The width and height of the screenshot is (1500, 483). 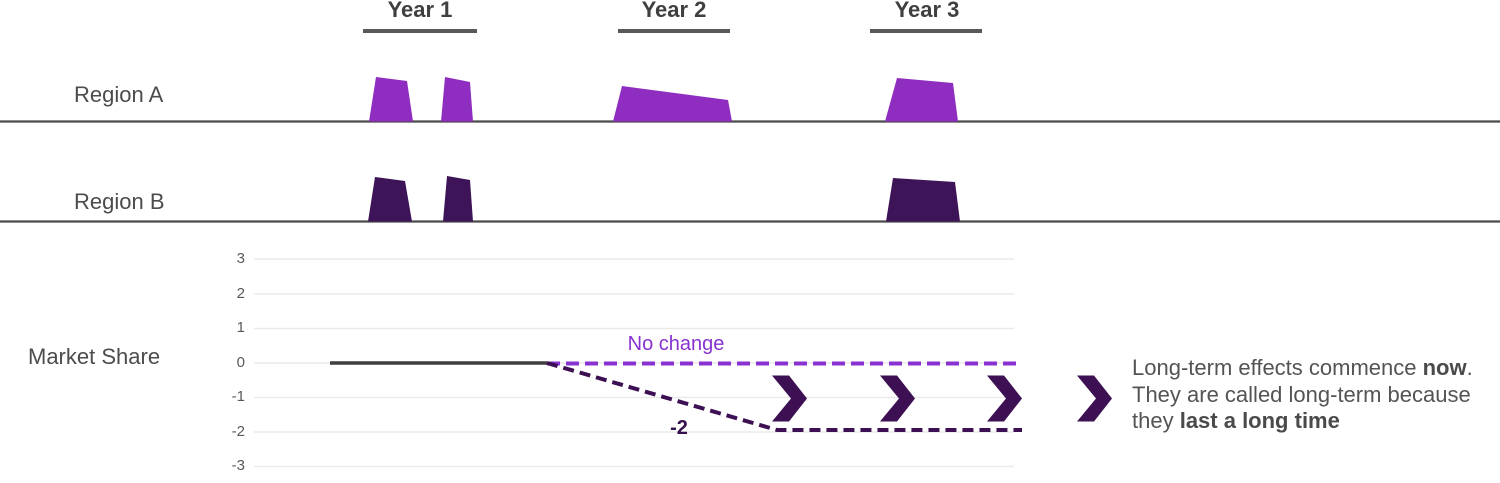 What do you see at coordinates (1301, 394) in the screenshot?
I see `annotation-line2: They are called long-term because` at bounding box center [1301, 394].